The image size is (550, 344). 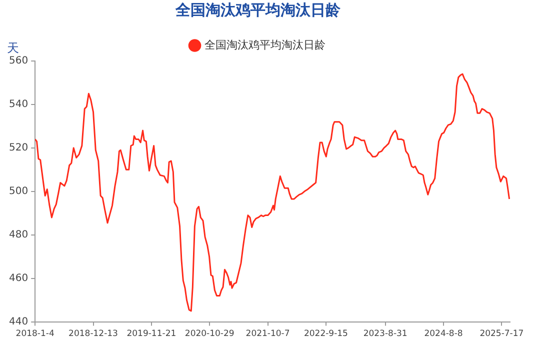 What do you see at coordinates (18, 278) in the screenshot?
I see `y-tick-label: 460` at bounding box center [18, 278].